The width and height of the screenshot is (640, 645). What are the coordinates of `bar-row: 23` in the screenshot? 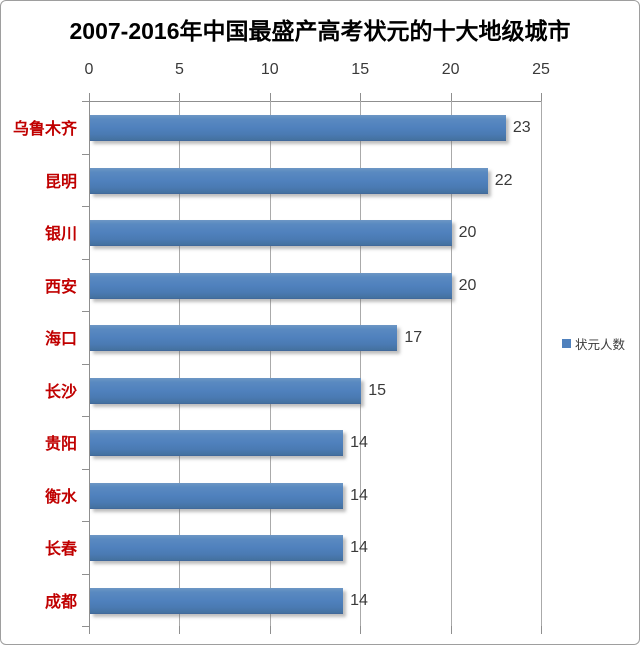 It's located at (315, 127).